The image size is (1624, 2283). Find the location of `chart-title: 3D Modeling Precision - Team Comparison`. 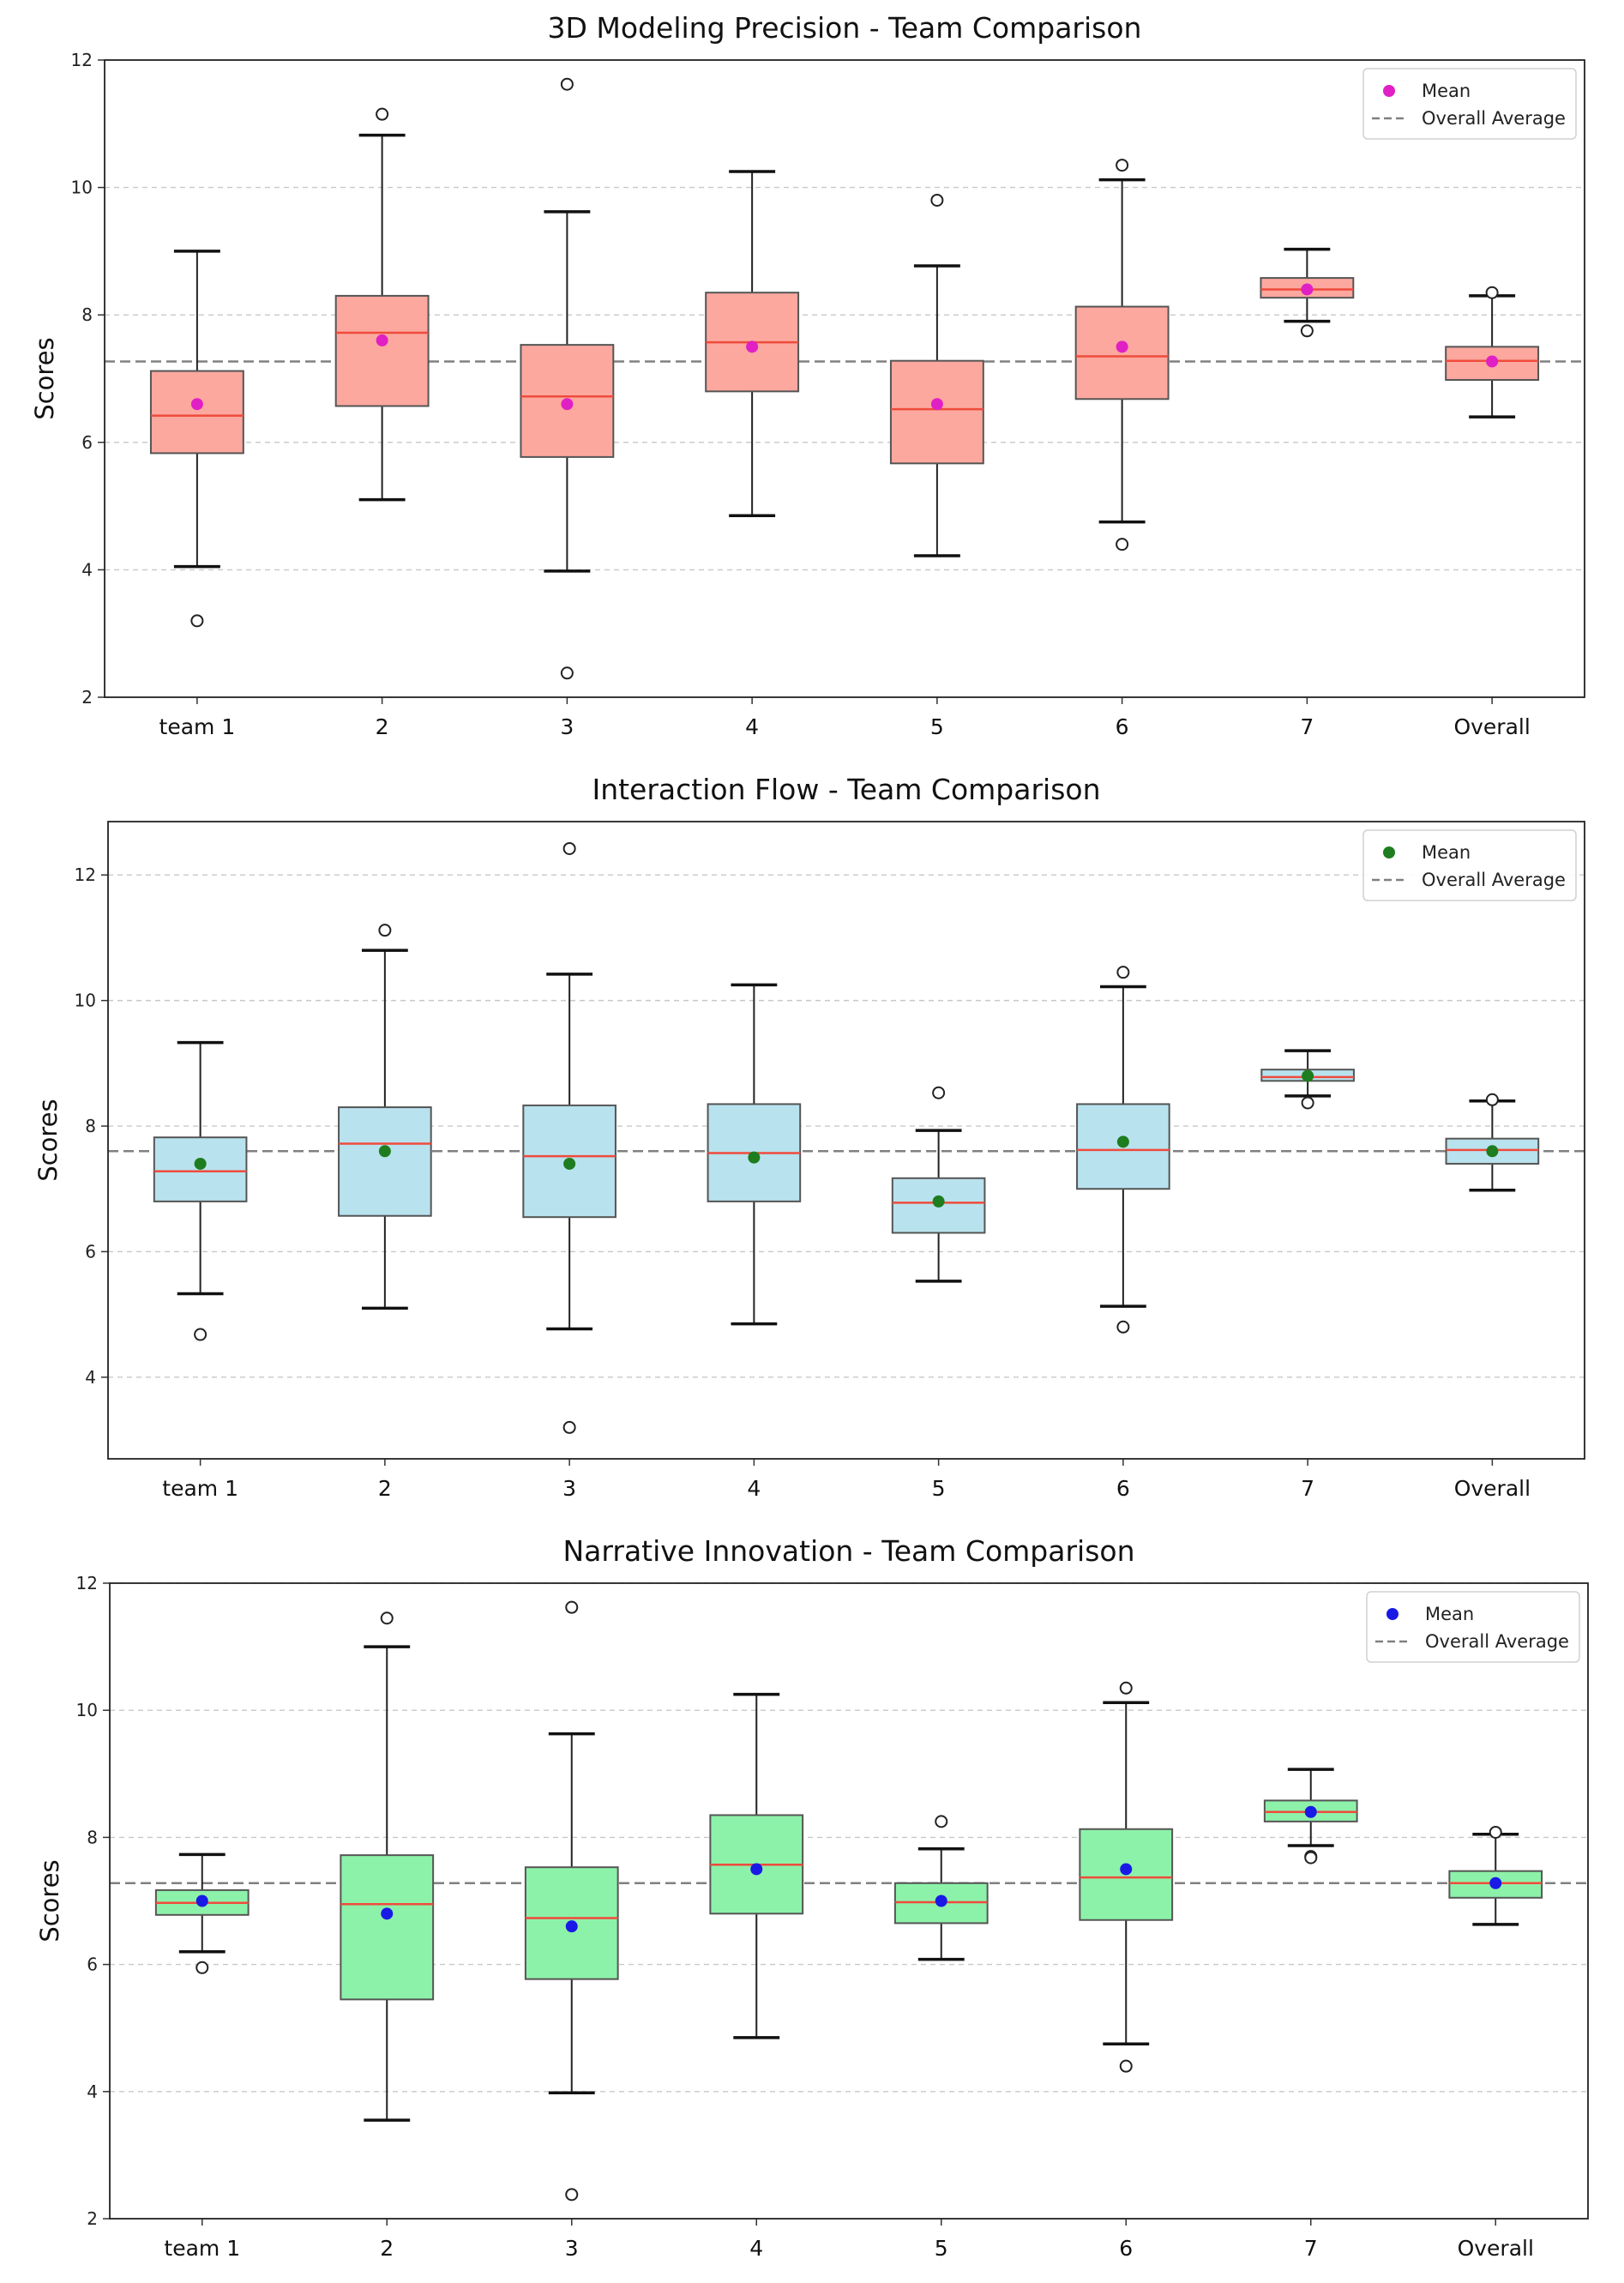

chart-title: 3D Modeling Precision - Team Comparison is located at coordinates (845, 28).